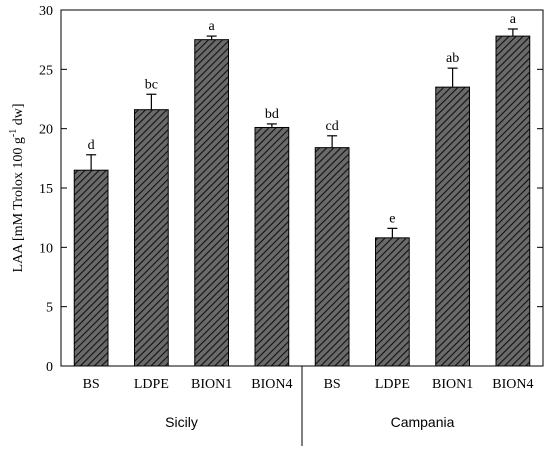  What do you see at coordinates (13, 133) in the screenshot?
I see `y-axis-title-superscript: -1` at bounding box center [13, 133].